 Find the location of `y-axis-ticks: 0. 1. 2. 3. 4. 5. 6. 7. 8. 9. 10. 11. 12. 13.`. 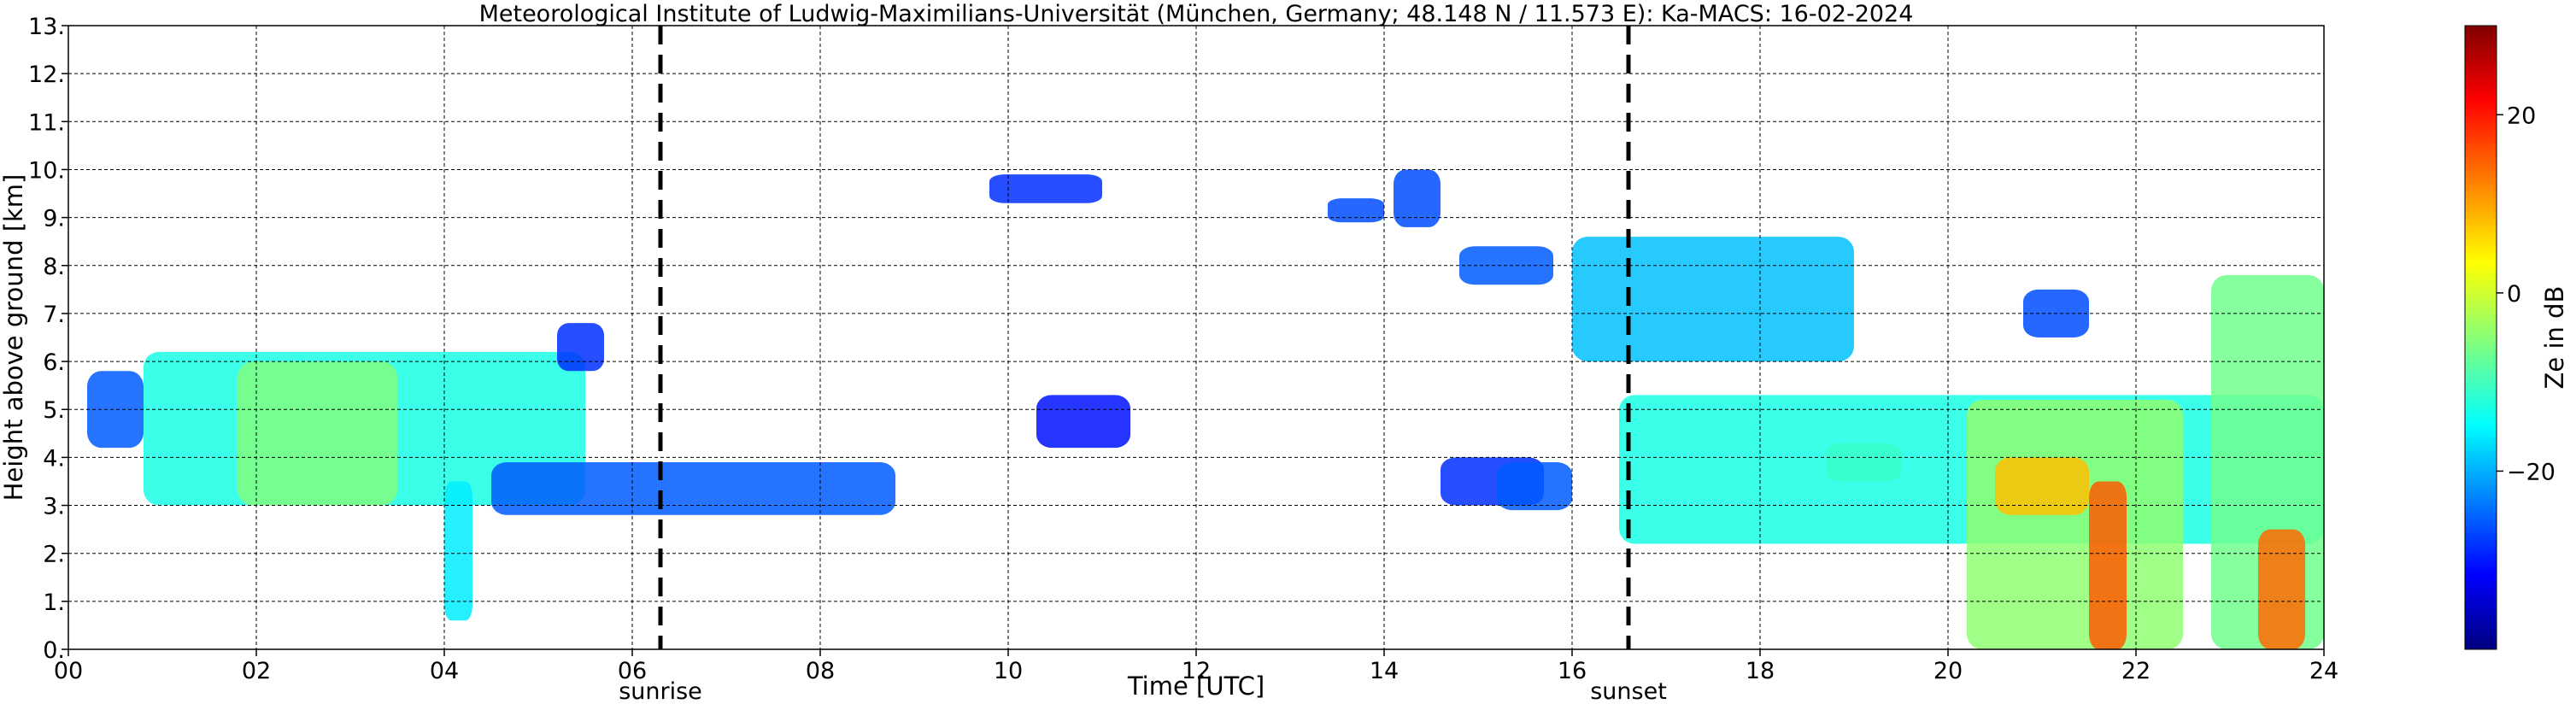

y-axis-ticks: 0. 1. 2. 3. 4. 5. 6. 7. 8. 9. 10. 11. 12. 13. is located at coordinates (48, 339).